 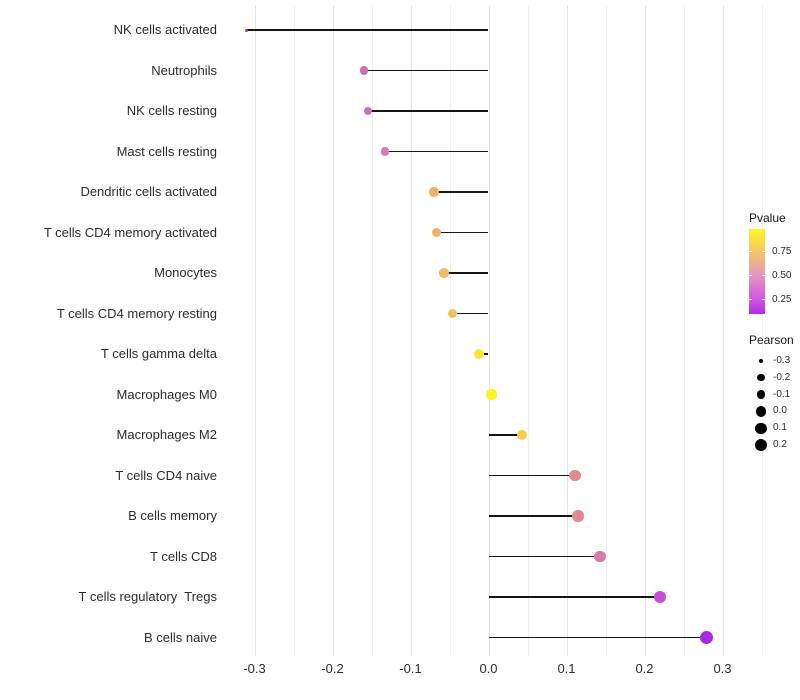 What do you see at coordinates (183, 556) in the screenshot?
I see `y-axis-label: T cells CD8` at bounding box center [183, 556].